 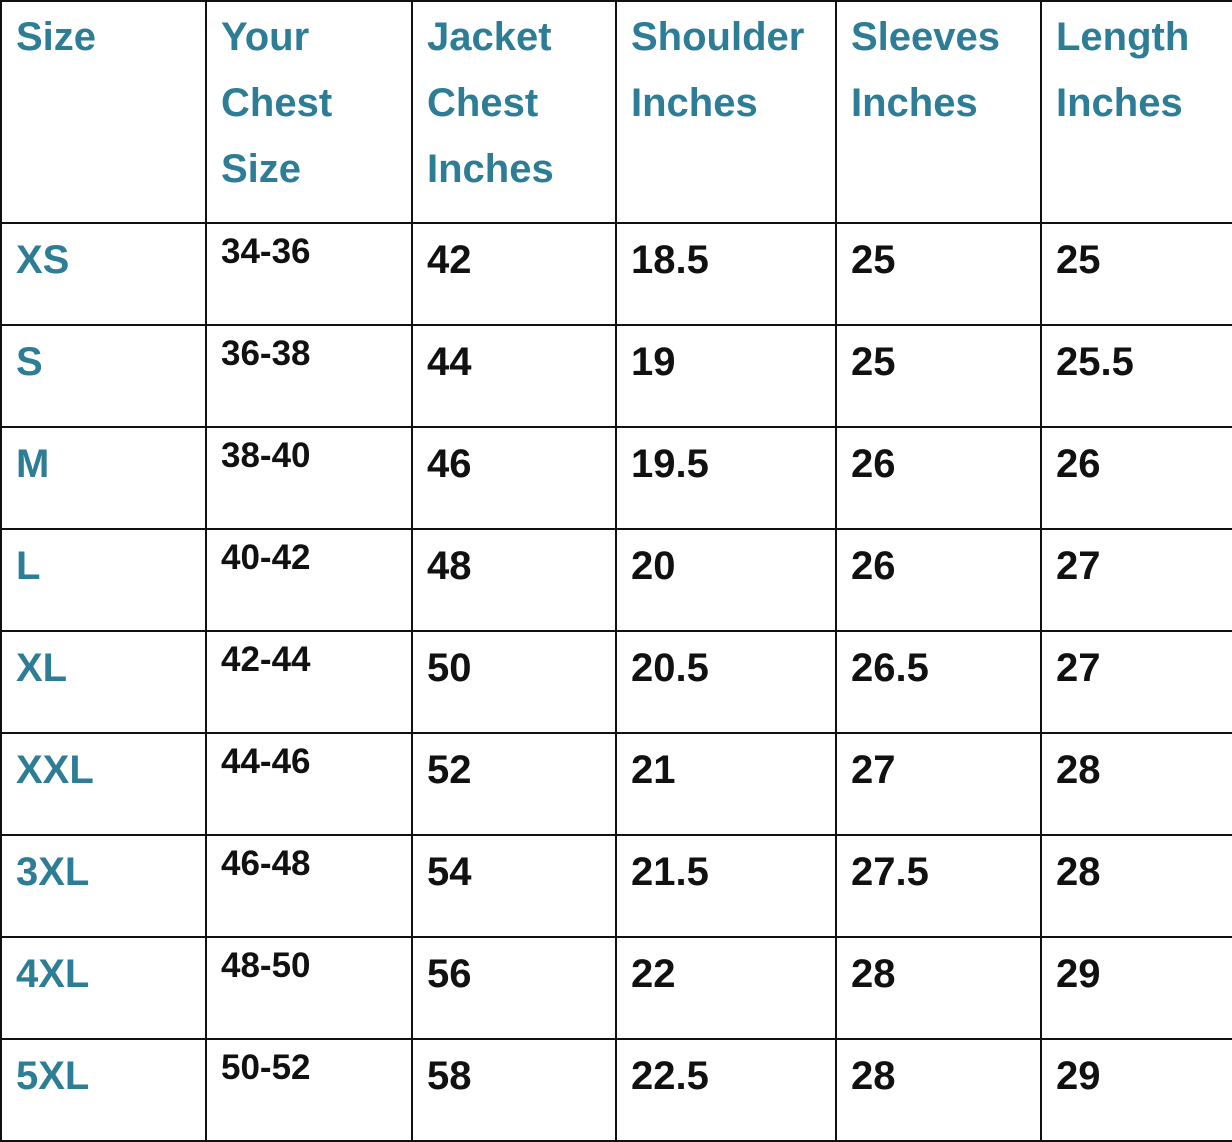 What do you see at coordinates (938, 682) in the screenshot?
I see `cell-sleeves: 26.5` at bounding box center [938, 682].